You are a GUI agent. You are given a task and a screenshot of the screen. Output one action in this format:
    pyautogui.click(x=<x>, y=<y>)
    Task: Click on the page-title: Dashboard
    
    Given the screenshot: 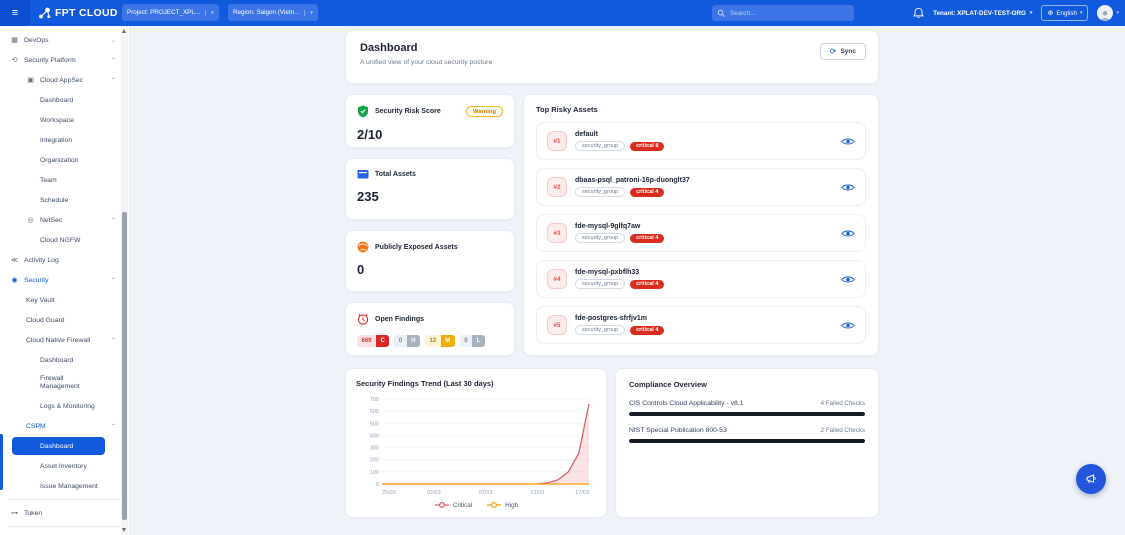 What is the action you would take?
    pyautogui.click(x=389, y=48)
    